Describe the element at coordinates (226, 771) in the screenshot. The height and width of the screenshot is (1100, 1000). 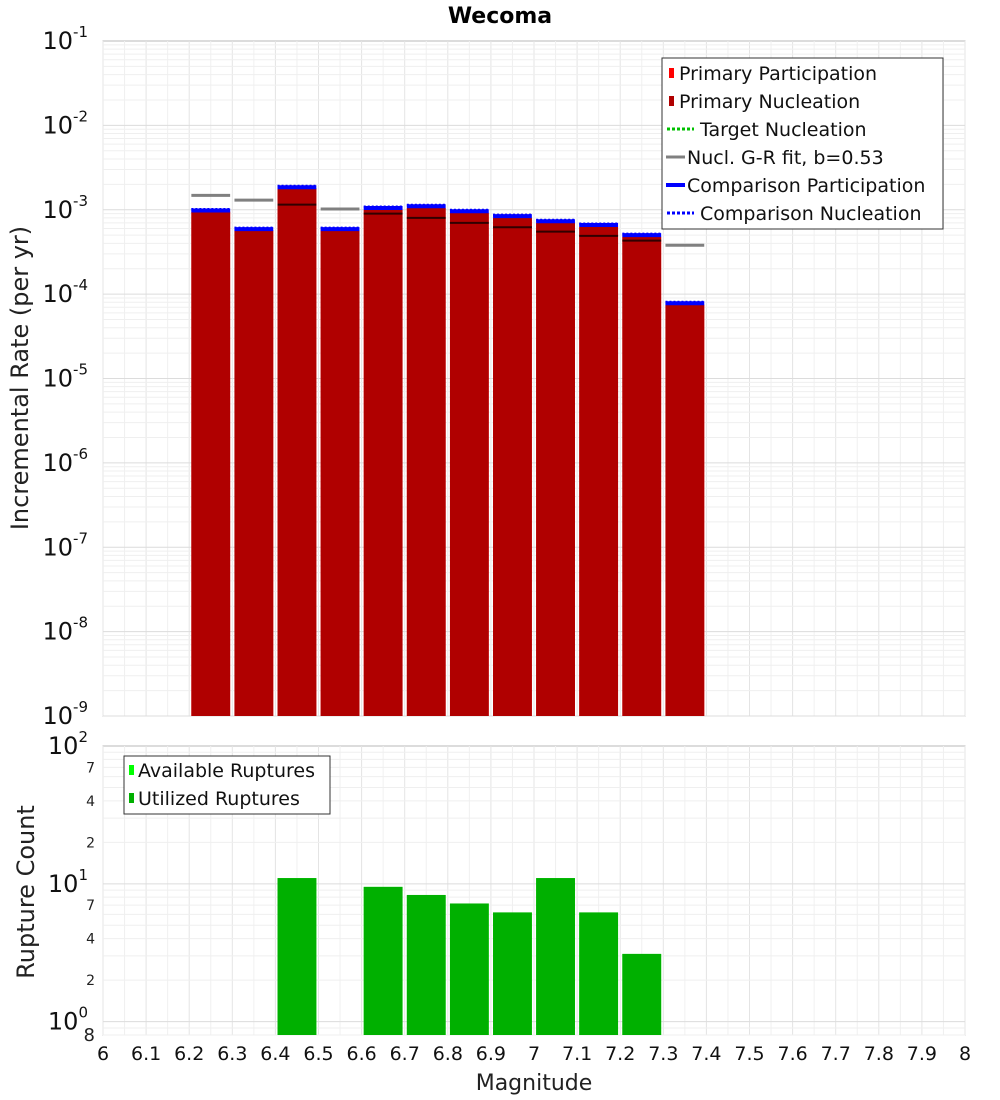
I see `count-legend-label: Available Ruptures` at that location.